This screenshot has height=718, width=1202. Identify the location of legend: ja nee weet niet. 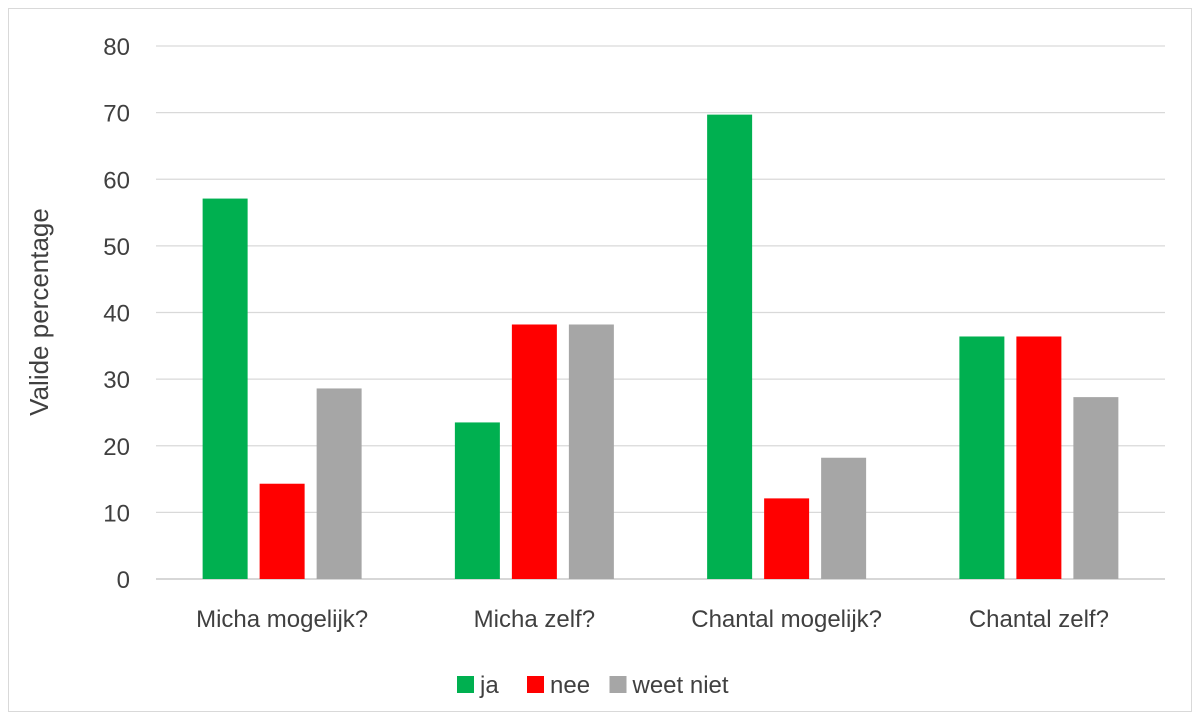
(593, 685).